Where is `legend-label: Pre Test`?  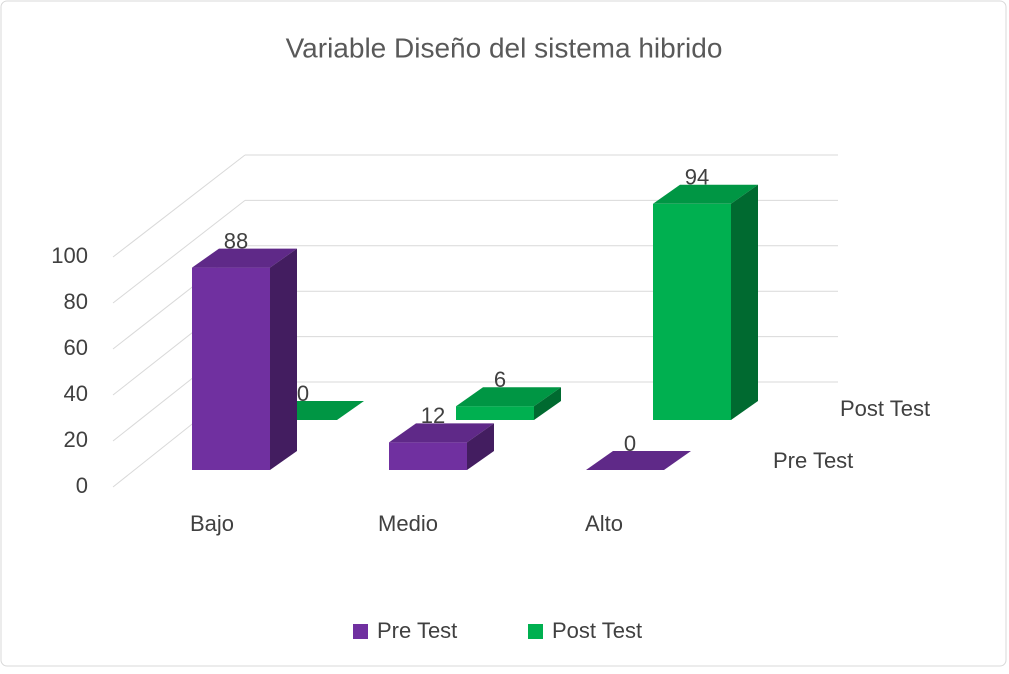 legend-label: Pre Test is located at coordinates (417, 630).